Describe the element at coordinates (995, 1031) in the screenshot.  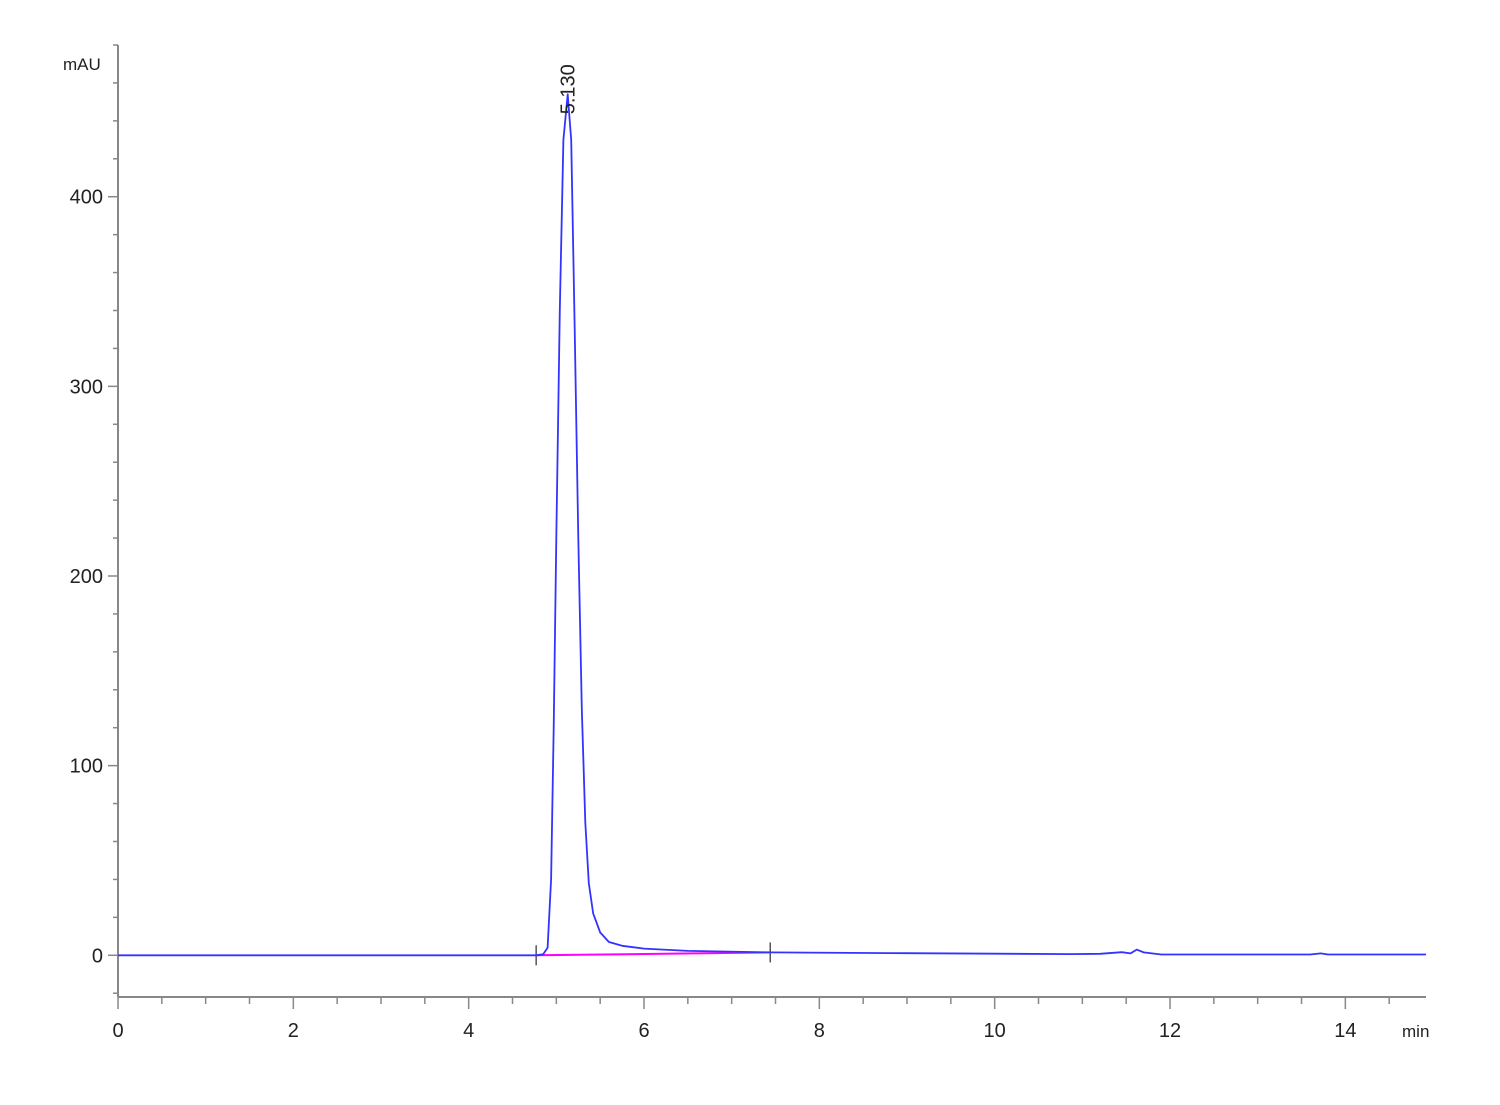
I see `x-tick-label: 10` at that location.